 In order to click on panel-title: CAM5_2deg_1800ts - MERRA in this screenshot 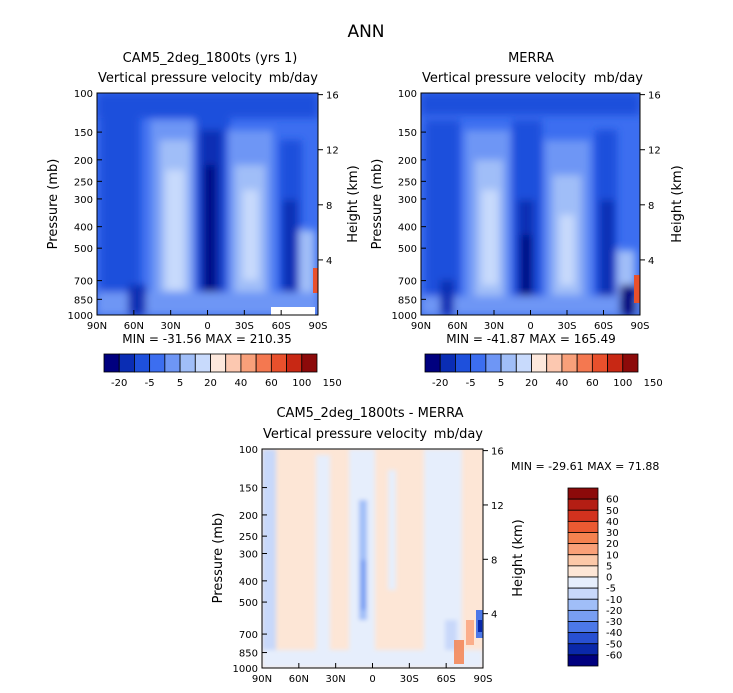, I will do `click(369, 413)`.